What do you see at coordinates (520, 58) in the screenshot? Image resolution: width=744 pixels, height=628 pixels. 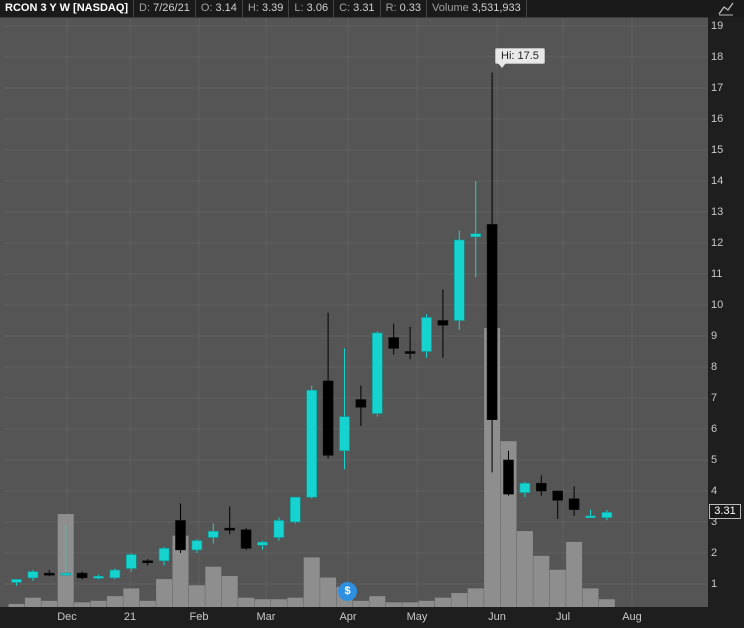 I see `high-price-label: Hi: 17.5` at bounding box center [520, 58].